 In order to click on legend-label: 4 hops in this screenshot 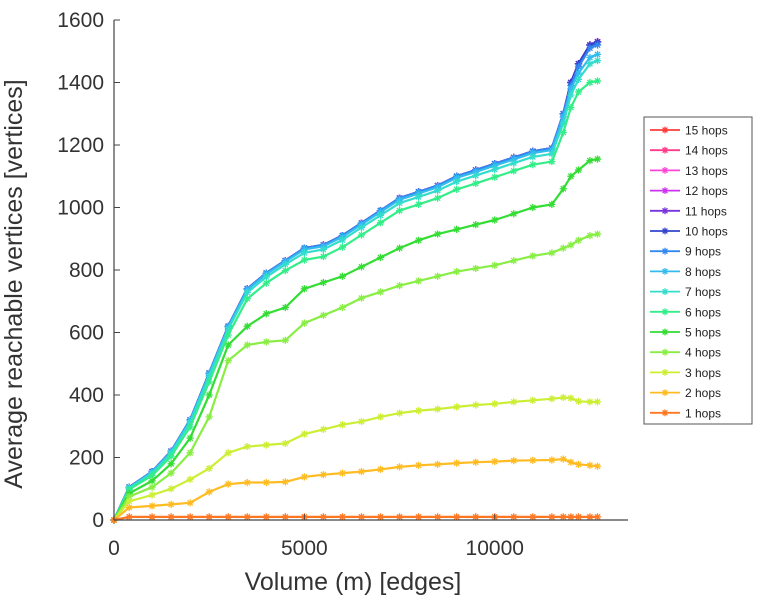, I will do `click(703, 353)`.